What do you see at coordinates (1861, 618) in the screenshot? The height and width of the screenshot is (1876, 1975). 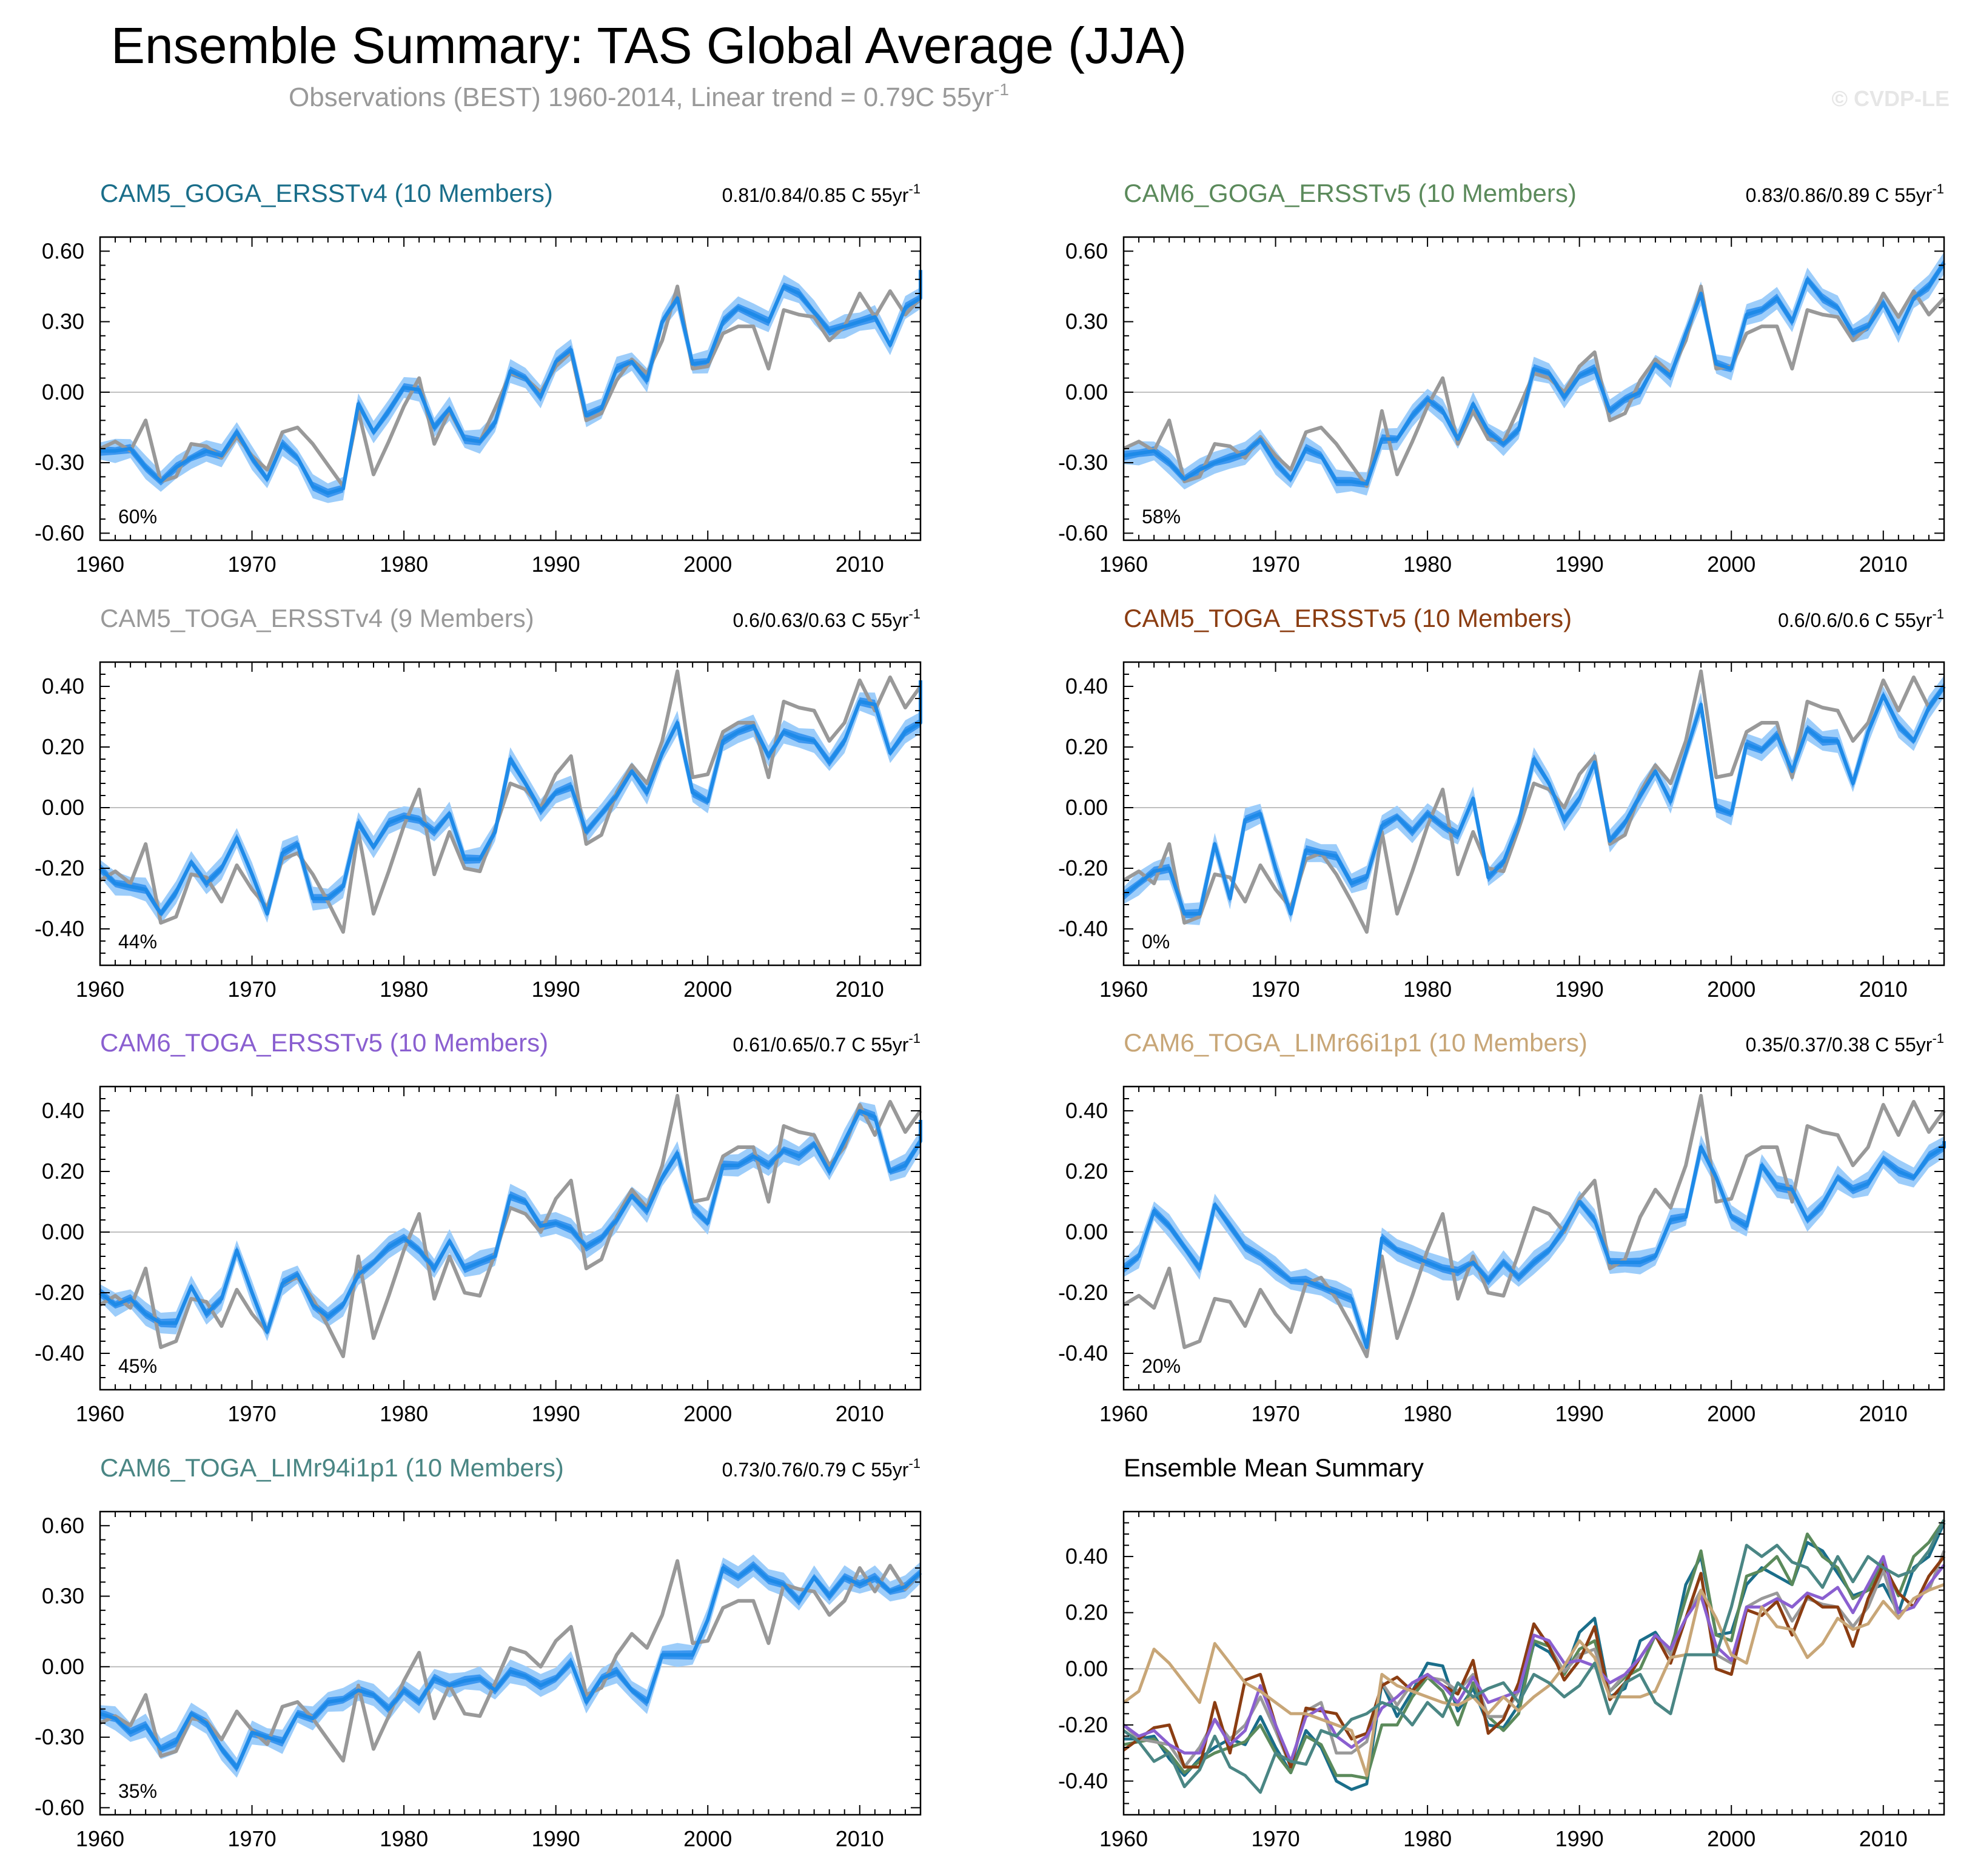 I see `panel-trend: 0.6/0.6/0.6 C 55yr-1` at bounding box center [1861, 618].